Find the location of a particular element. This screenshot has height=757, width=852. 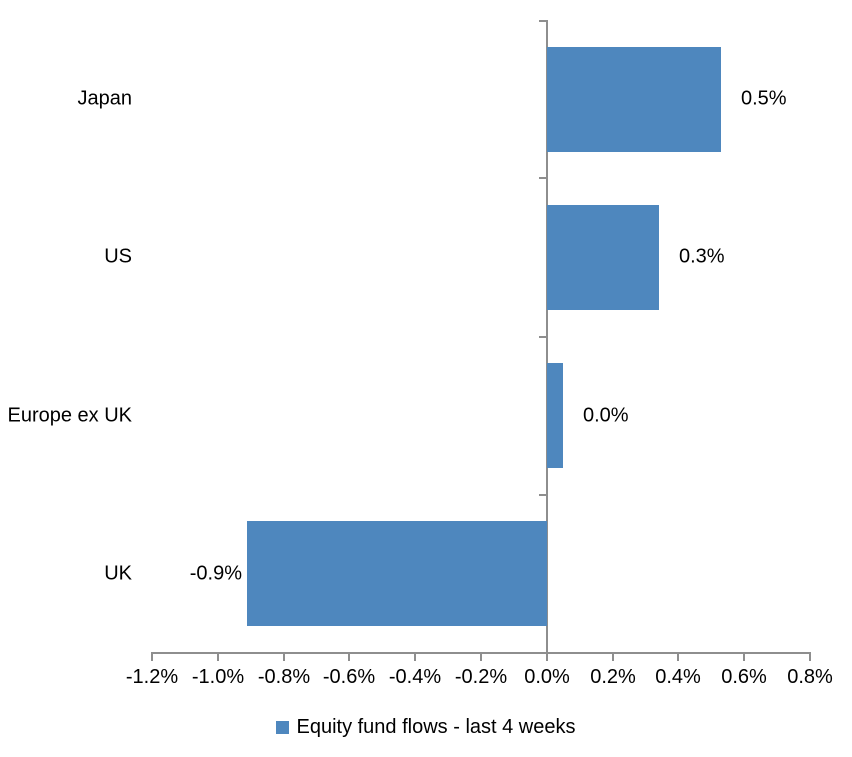

value-label-japan: 0.5% is located at coordinates (764, 98).